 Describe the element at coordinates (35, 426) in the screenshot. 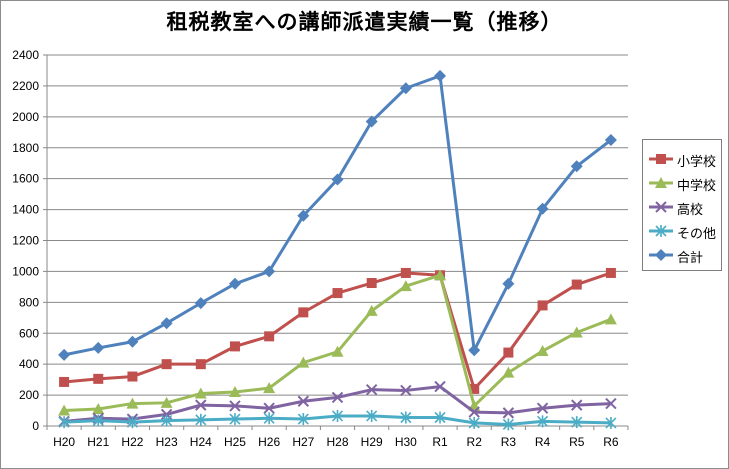

I see `y-tick-label: 0` at that location.